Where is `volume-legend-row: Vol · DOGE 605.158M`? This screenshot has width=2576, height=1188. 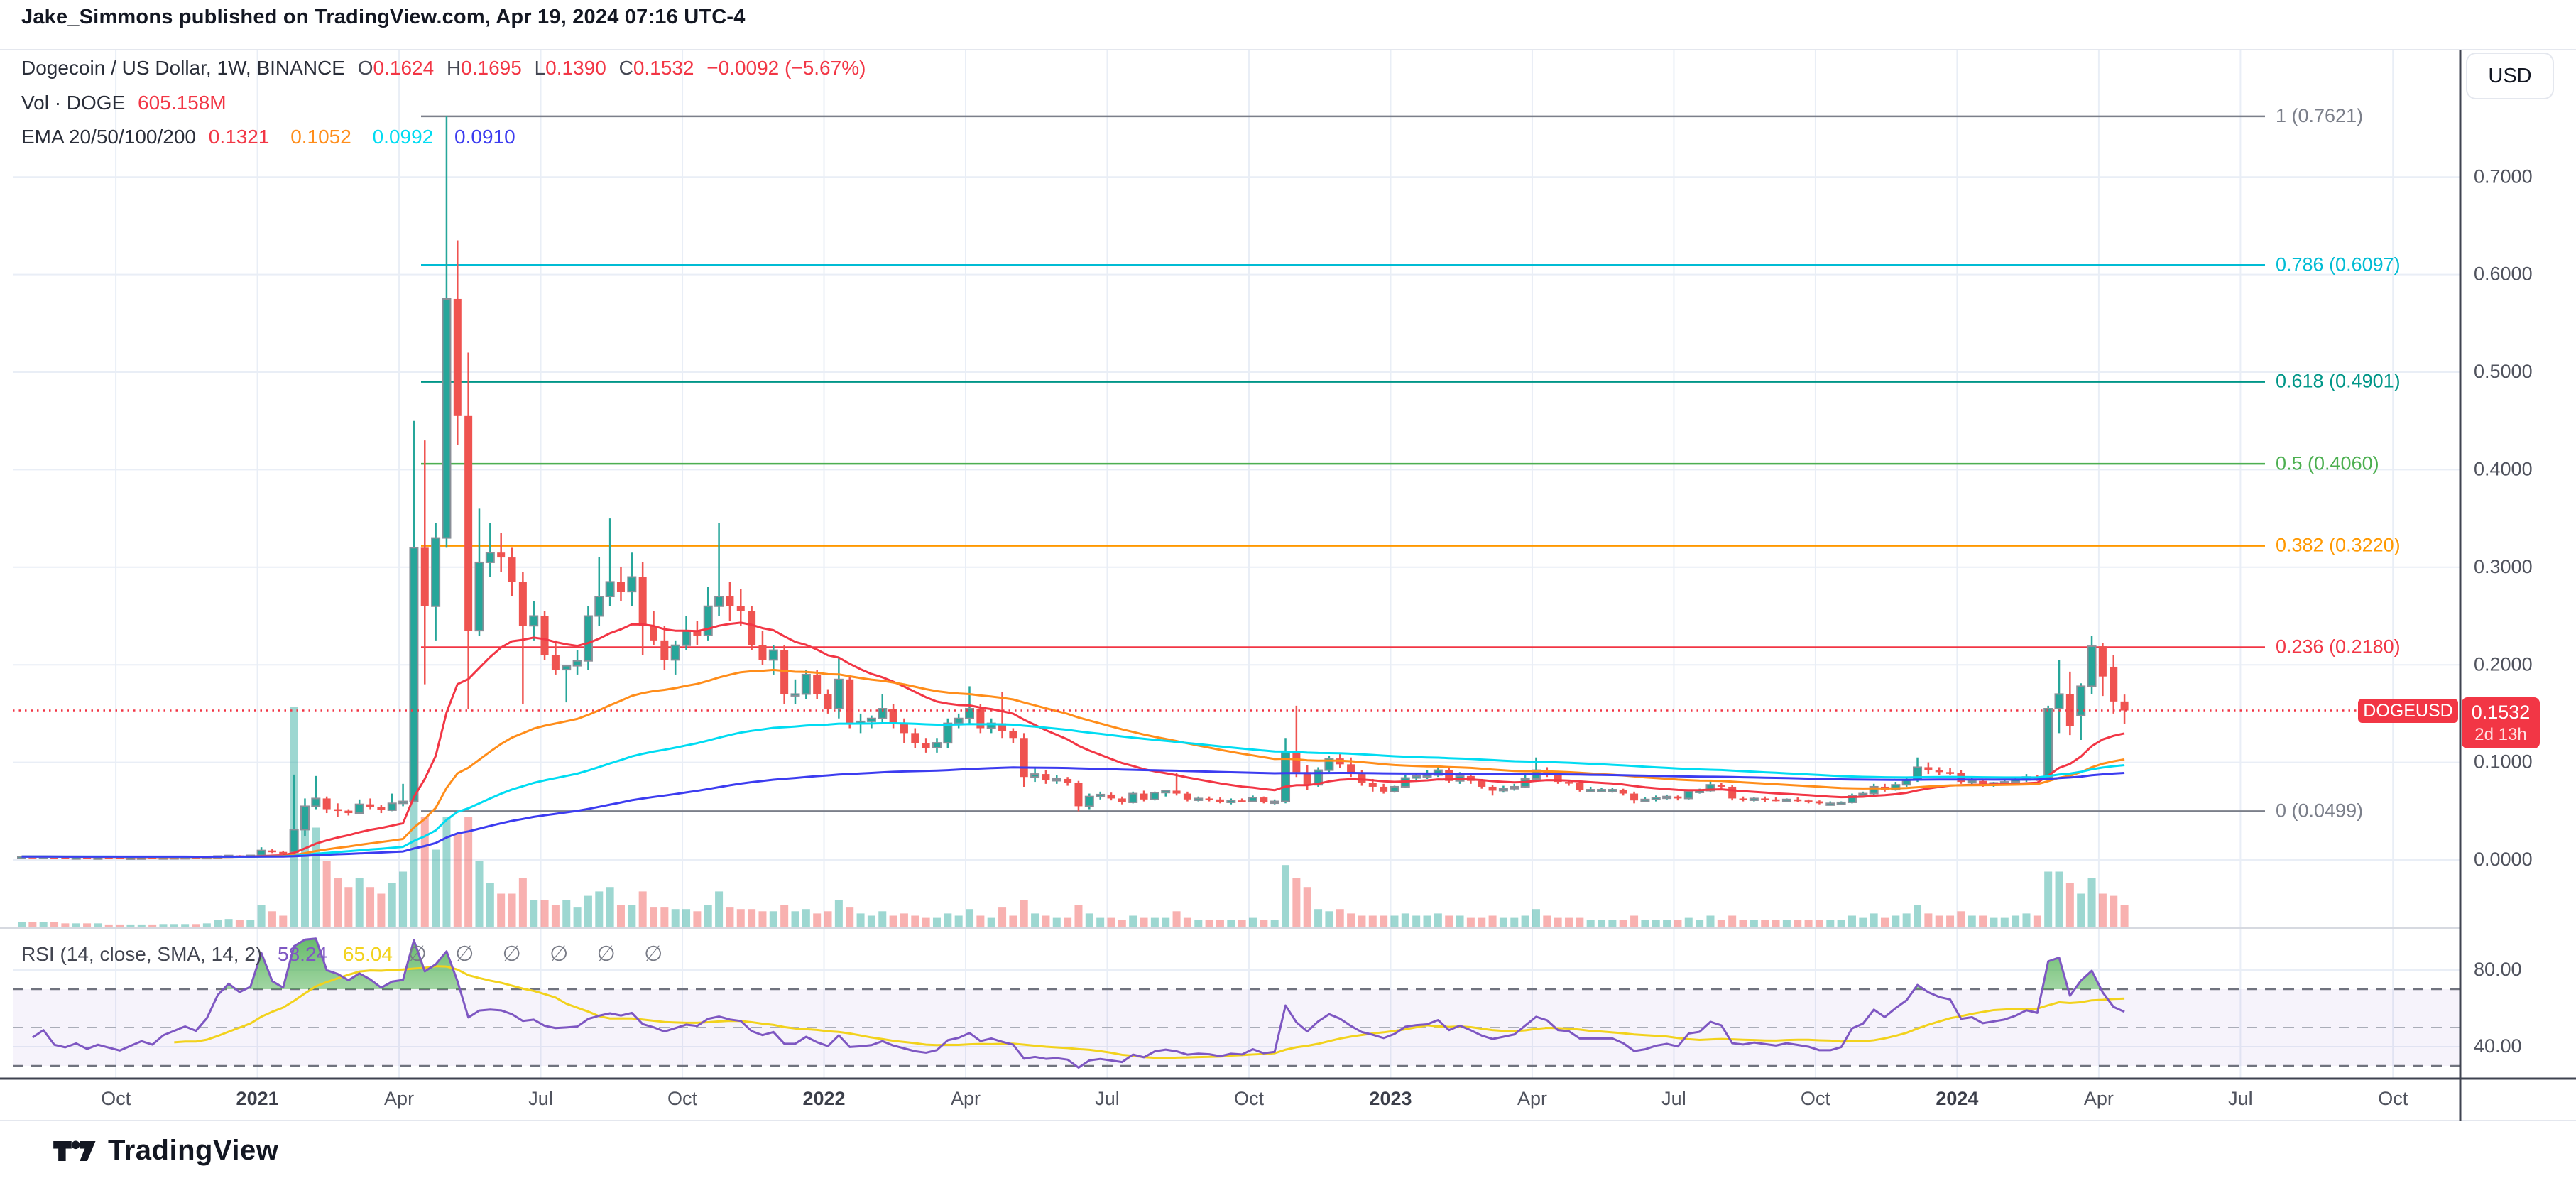
volume-legend-row: Vol · DOGE 605.158M is located at coordinates (127, 103).